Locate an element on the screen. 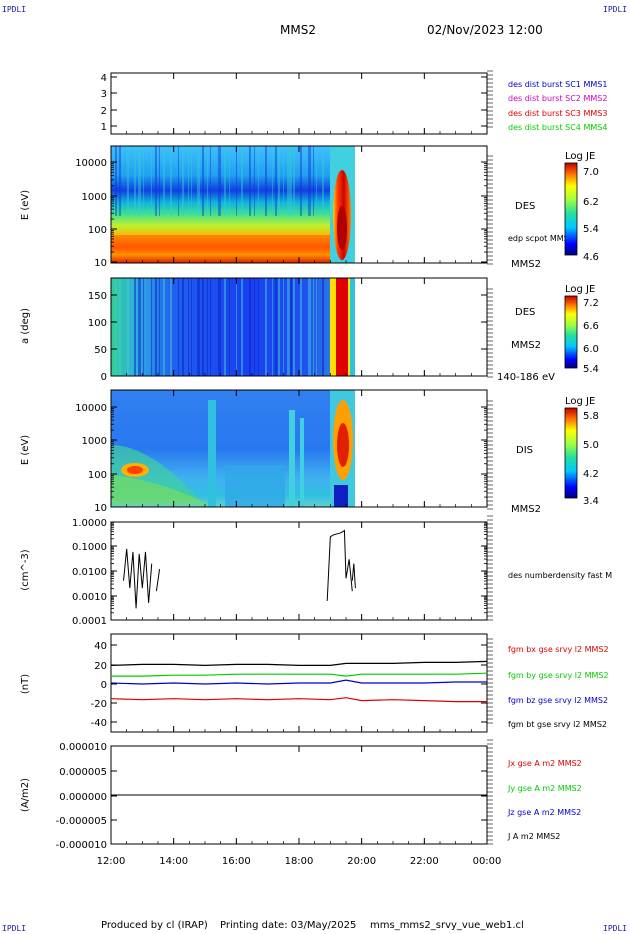 This screenshot has width=630, height=934. panel-des-pitch-ticks: 150 100 50 0 is located at coordinates (290, 335).